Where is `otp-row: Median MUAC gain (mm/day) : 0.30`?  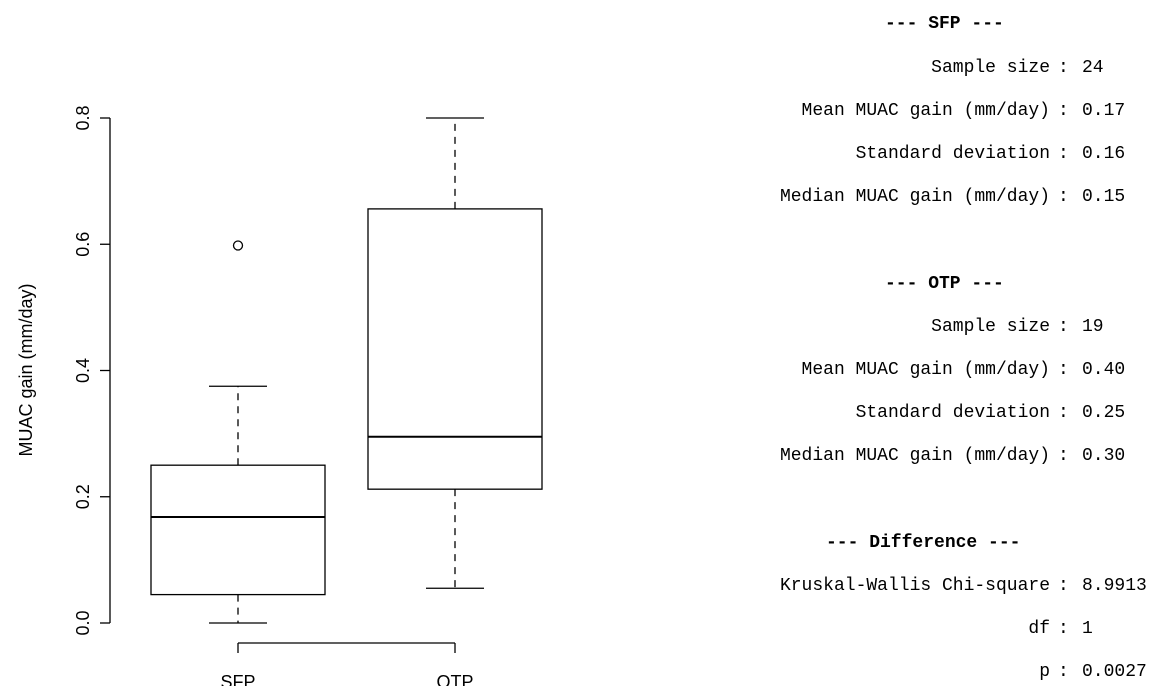 otp-row: Median MUAC gain (mm/day) : 0.30 is located at coordinates (884, 458).